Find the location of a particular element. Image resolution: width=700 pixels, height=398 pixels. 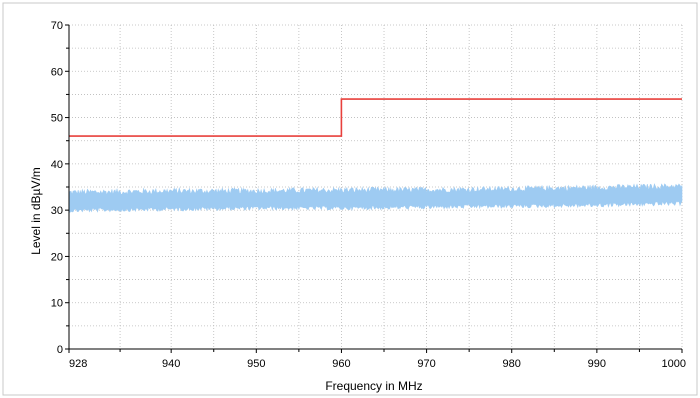

y-tick-label: 10 is located at coordinates (57, 304).